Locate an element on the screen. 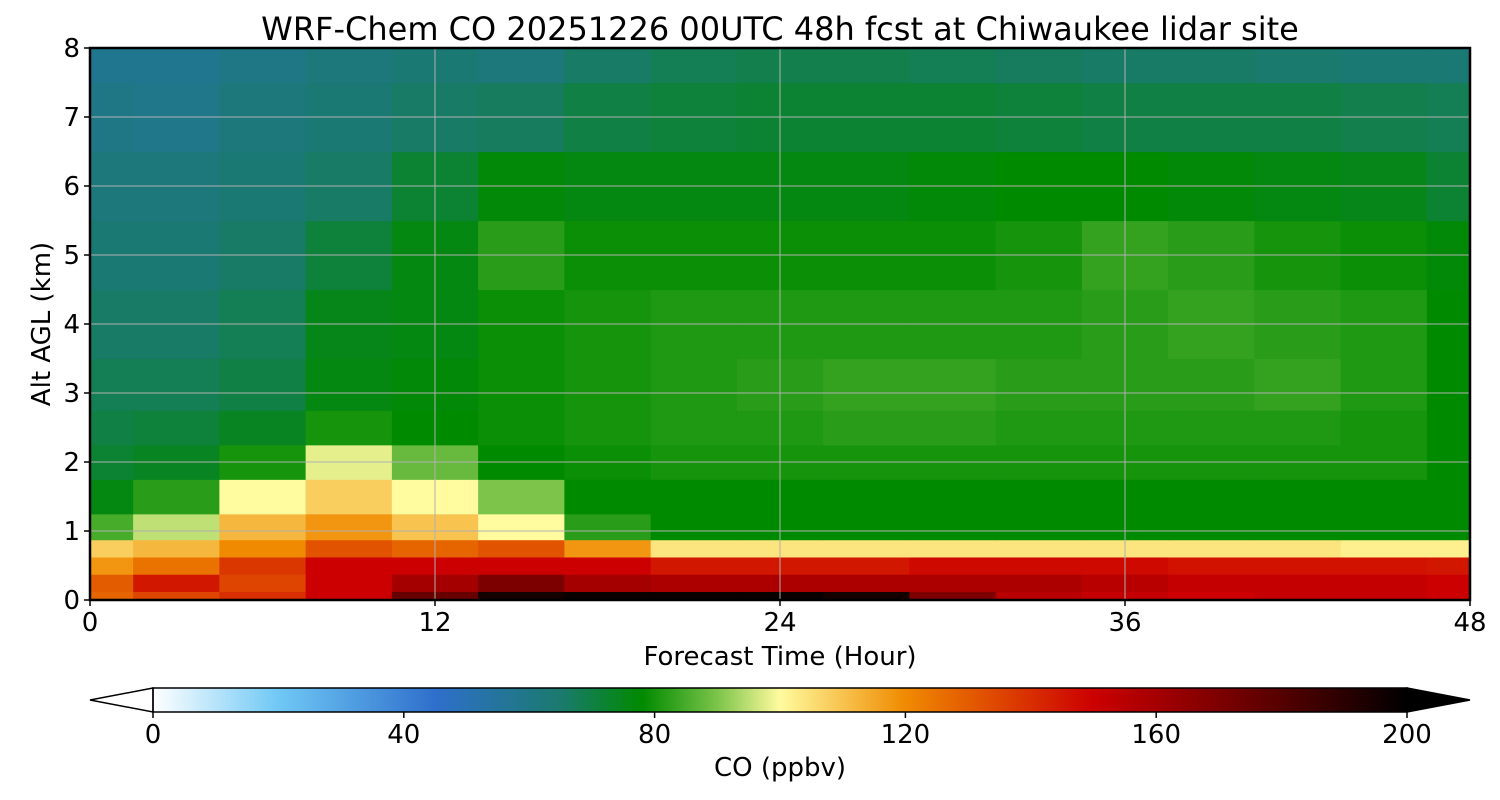  x-tick-label: 0 is located at coordinates (90, 623).